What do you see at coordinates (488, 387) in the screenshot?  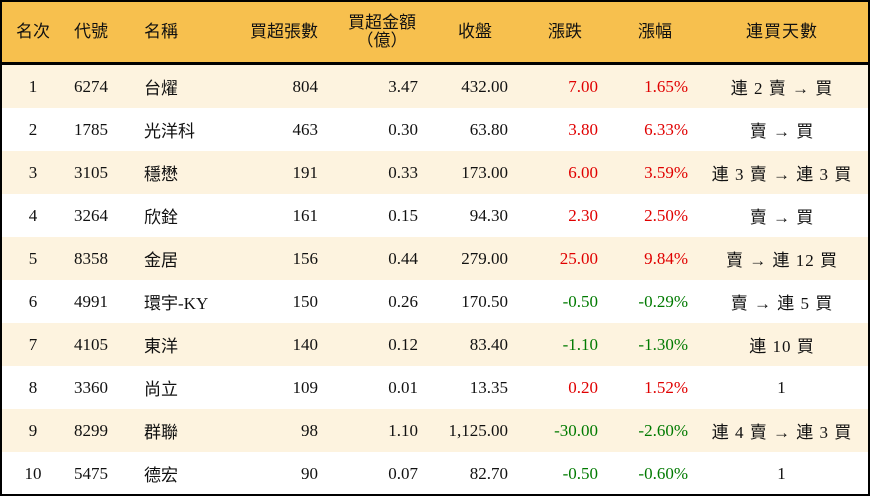 I see `close-cell: 13.35` at bounding box center [488, 387].